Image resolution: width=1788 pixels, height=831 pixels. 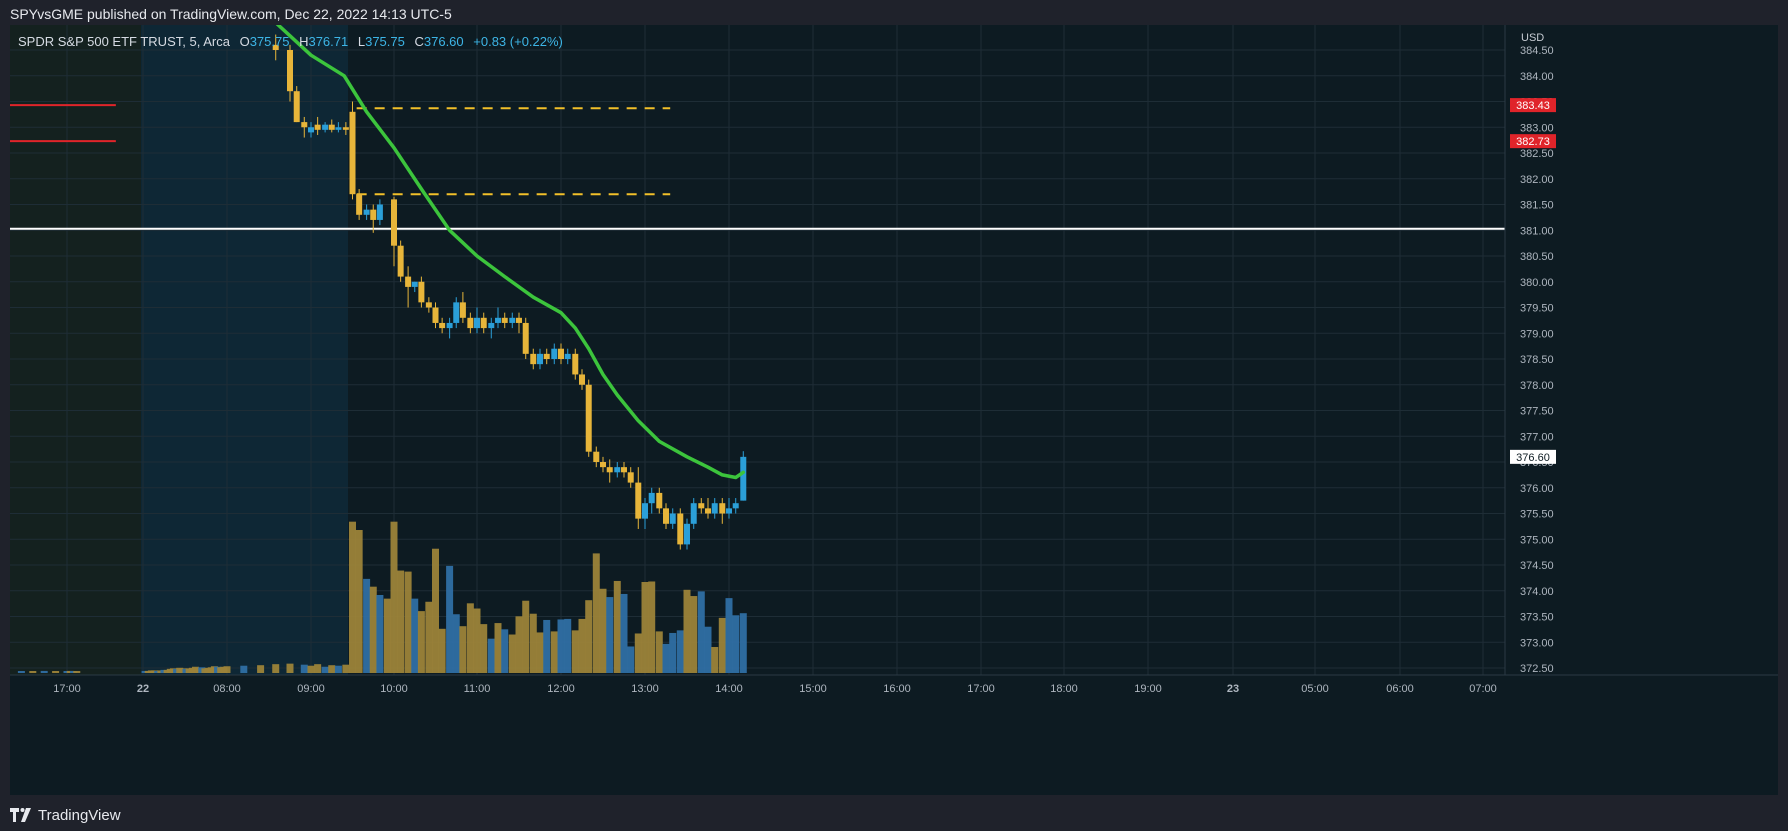 I want to click on x-tick-label: 11:00, so click(x=477, y=689).